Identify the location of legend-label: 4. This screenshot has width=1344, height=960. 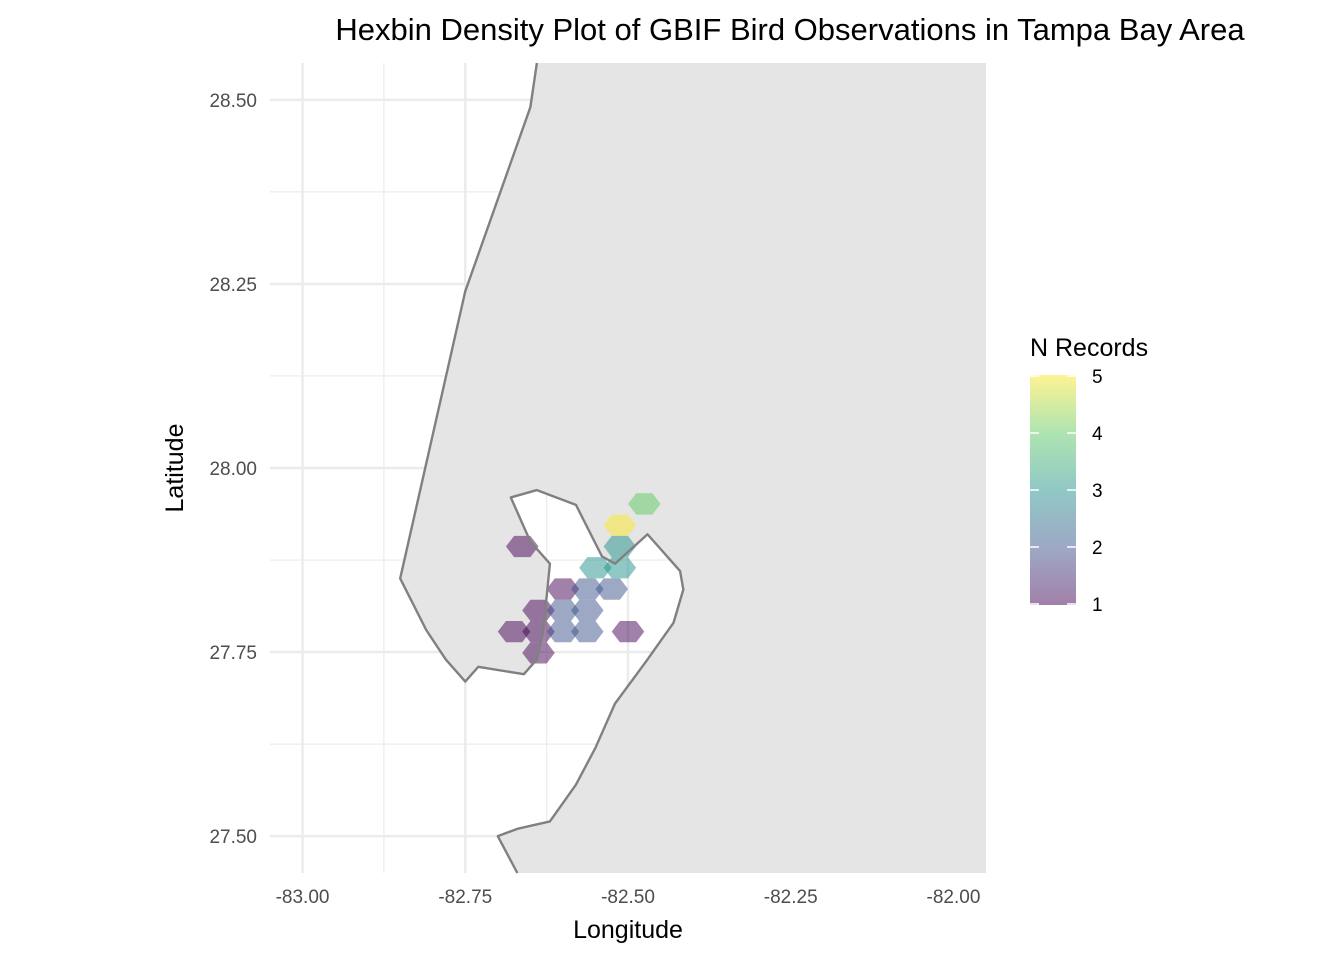
(1097, 434).